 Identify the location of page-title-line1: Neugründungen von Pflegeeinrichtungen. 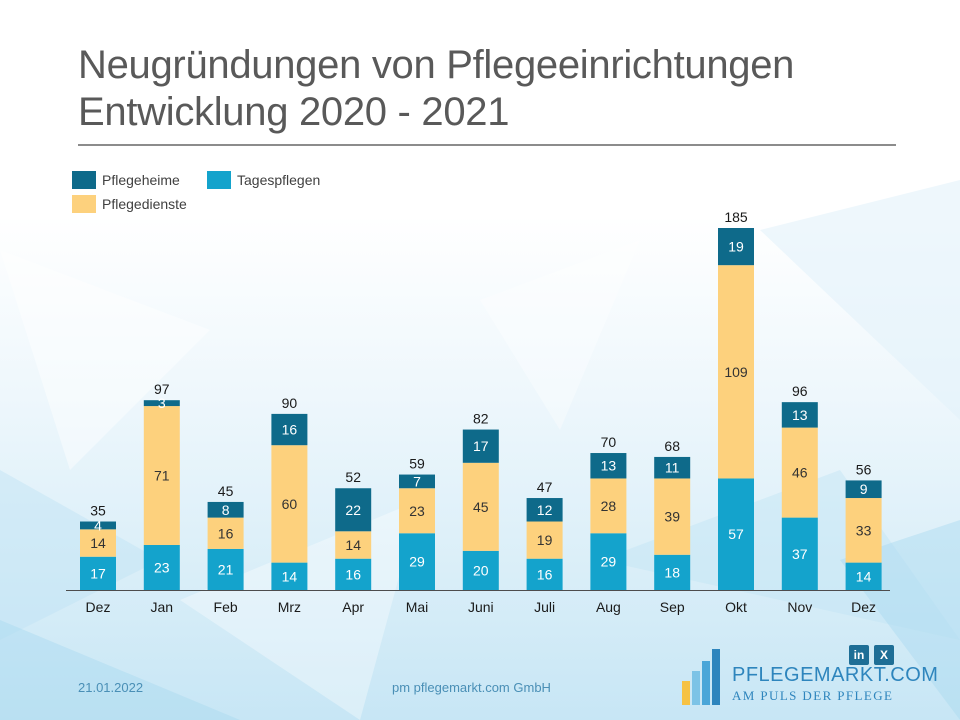
(436, 65).